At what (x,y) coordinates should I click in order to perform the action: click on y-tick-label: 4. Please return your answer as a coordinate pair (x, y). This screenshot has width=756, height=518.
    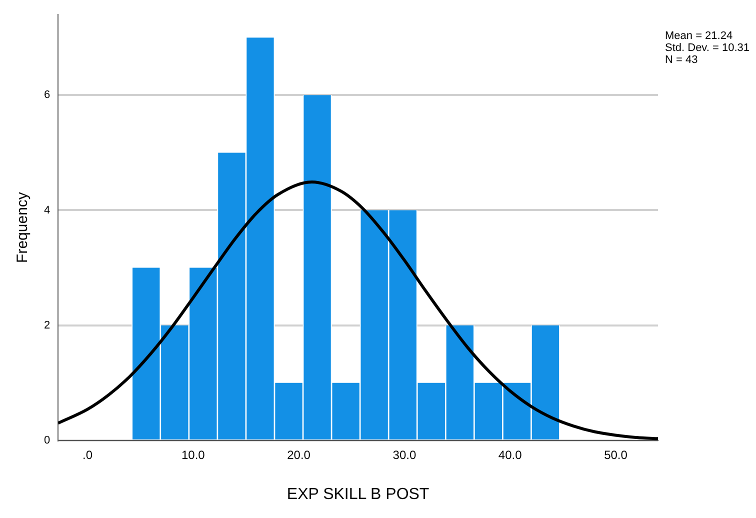
    Looking at the image, I should click on (47, 210).